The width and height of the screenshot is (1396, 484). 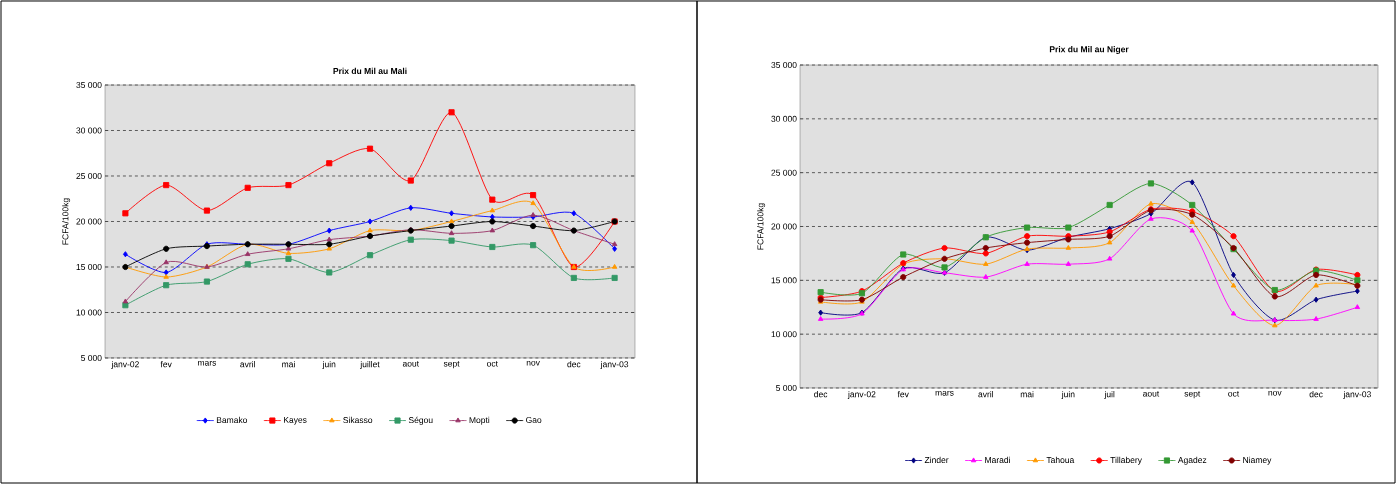 I want to click on legend-label: Niamey, so click(x=1257, y=460).